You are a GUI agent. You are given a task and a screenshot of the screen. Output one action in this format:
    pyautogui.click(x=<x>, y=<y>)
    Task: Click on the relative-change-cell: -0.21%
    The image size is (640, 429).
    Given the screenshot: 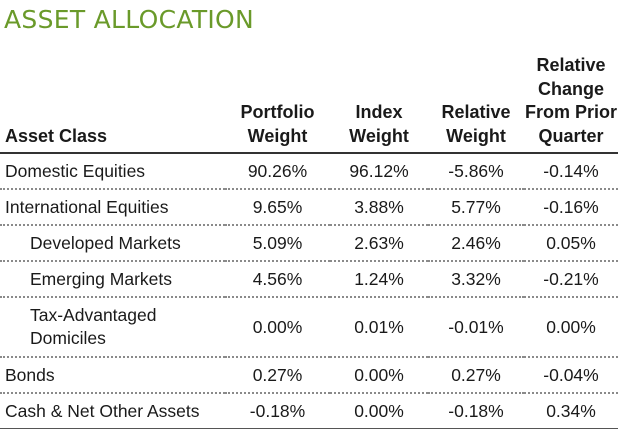 What is the action you would take?
    pyautogui.click(x=571, y=279)
    